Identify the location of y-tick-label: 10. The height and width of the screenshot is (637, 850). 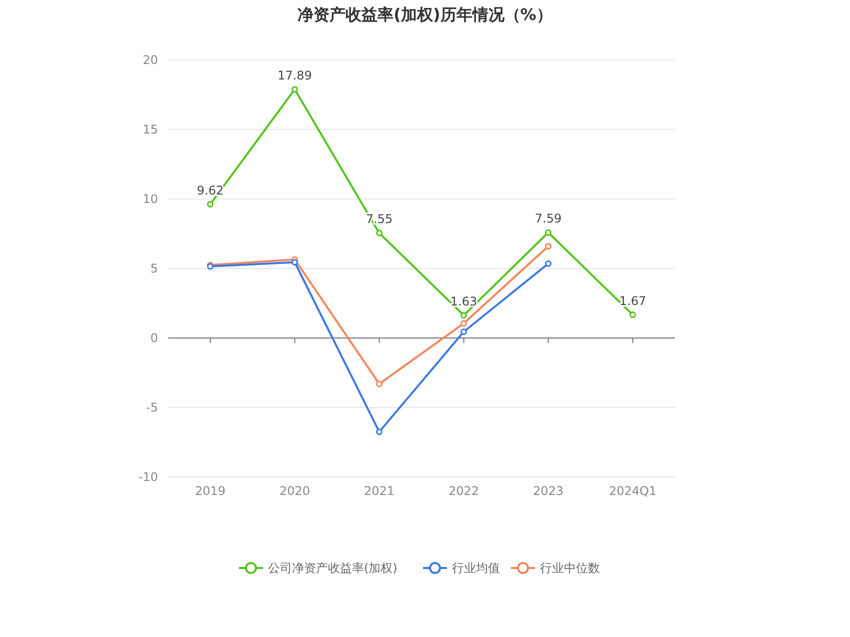
(150, 199).